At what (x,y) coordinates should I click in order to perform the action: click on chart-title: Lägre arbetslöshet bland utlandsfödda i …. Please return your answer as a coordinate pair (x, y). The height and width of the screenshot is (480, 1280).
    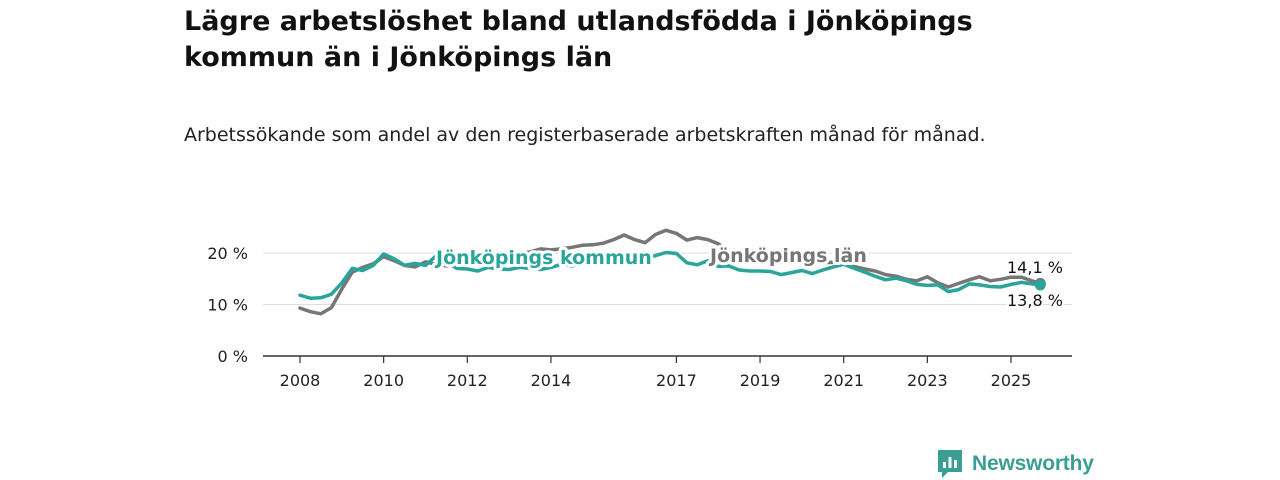
    Looking at the image, I should click on (578, 39).